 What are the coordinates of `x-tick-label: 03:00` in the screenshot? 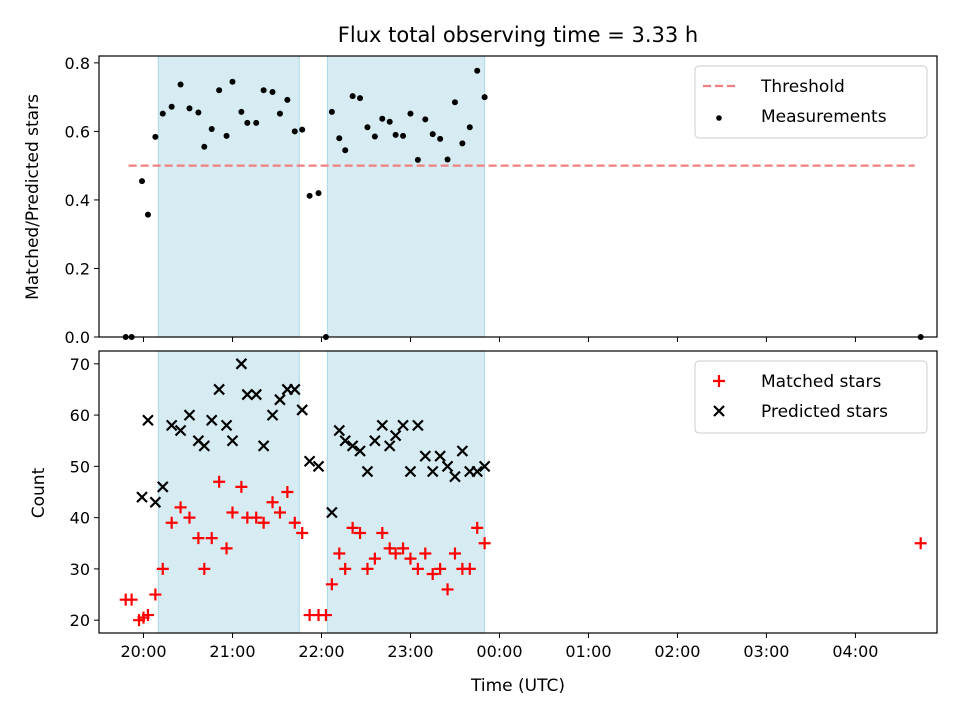 It's located at (766, 651).